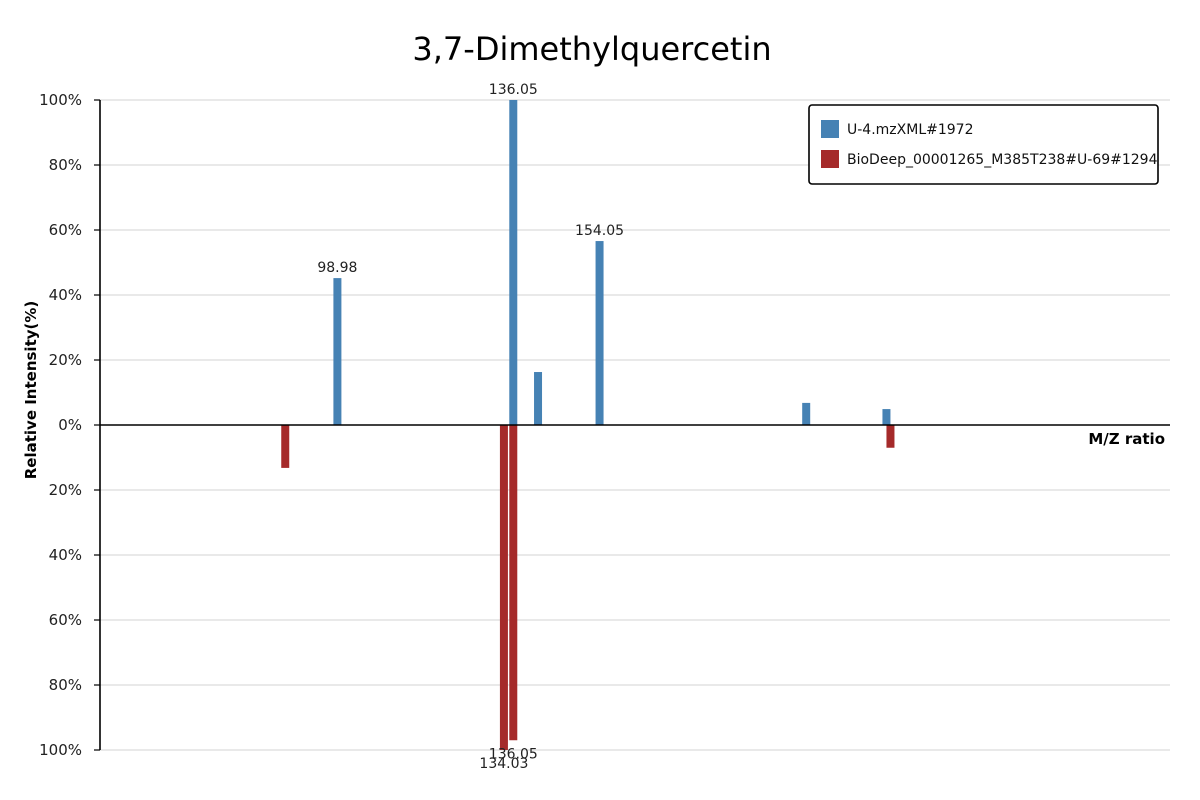 The height and width of the screenshot is (800, 1200). Describe the element at coordinates (1002, 160) in the screenshot. I see `legend-label-series-2: BioDeep_00001265_M385T238#U-69#1294` at that location.